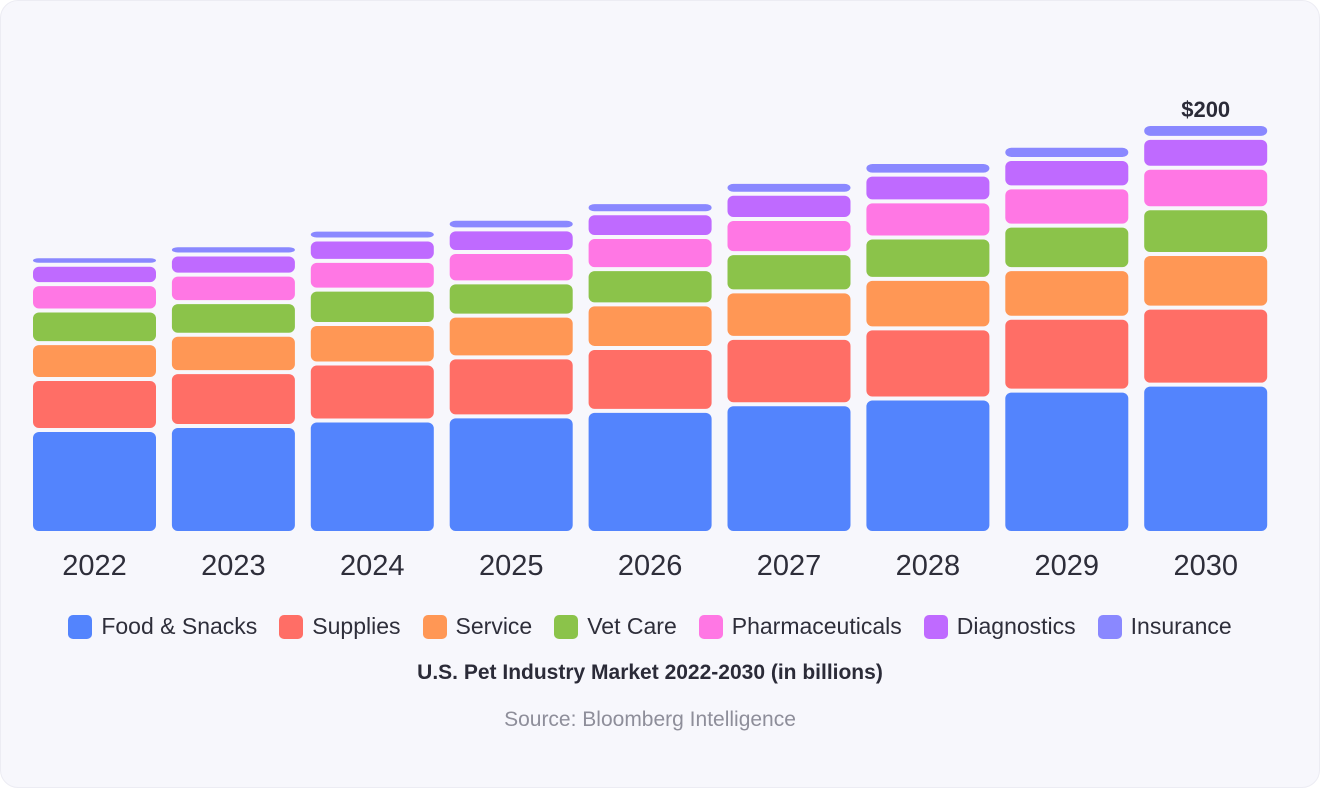 The image size is (1320, 788). What do you see at coordinates (233, 353) in the screenshot?
I see `bar-service-2023` at bounding box center [233, 353].